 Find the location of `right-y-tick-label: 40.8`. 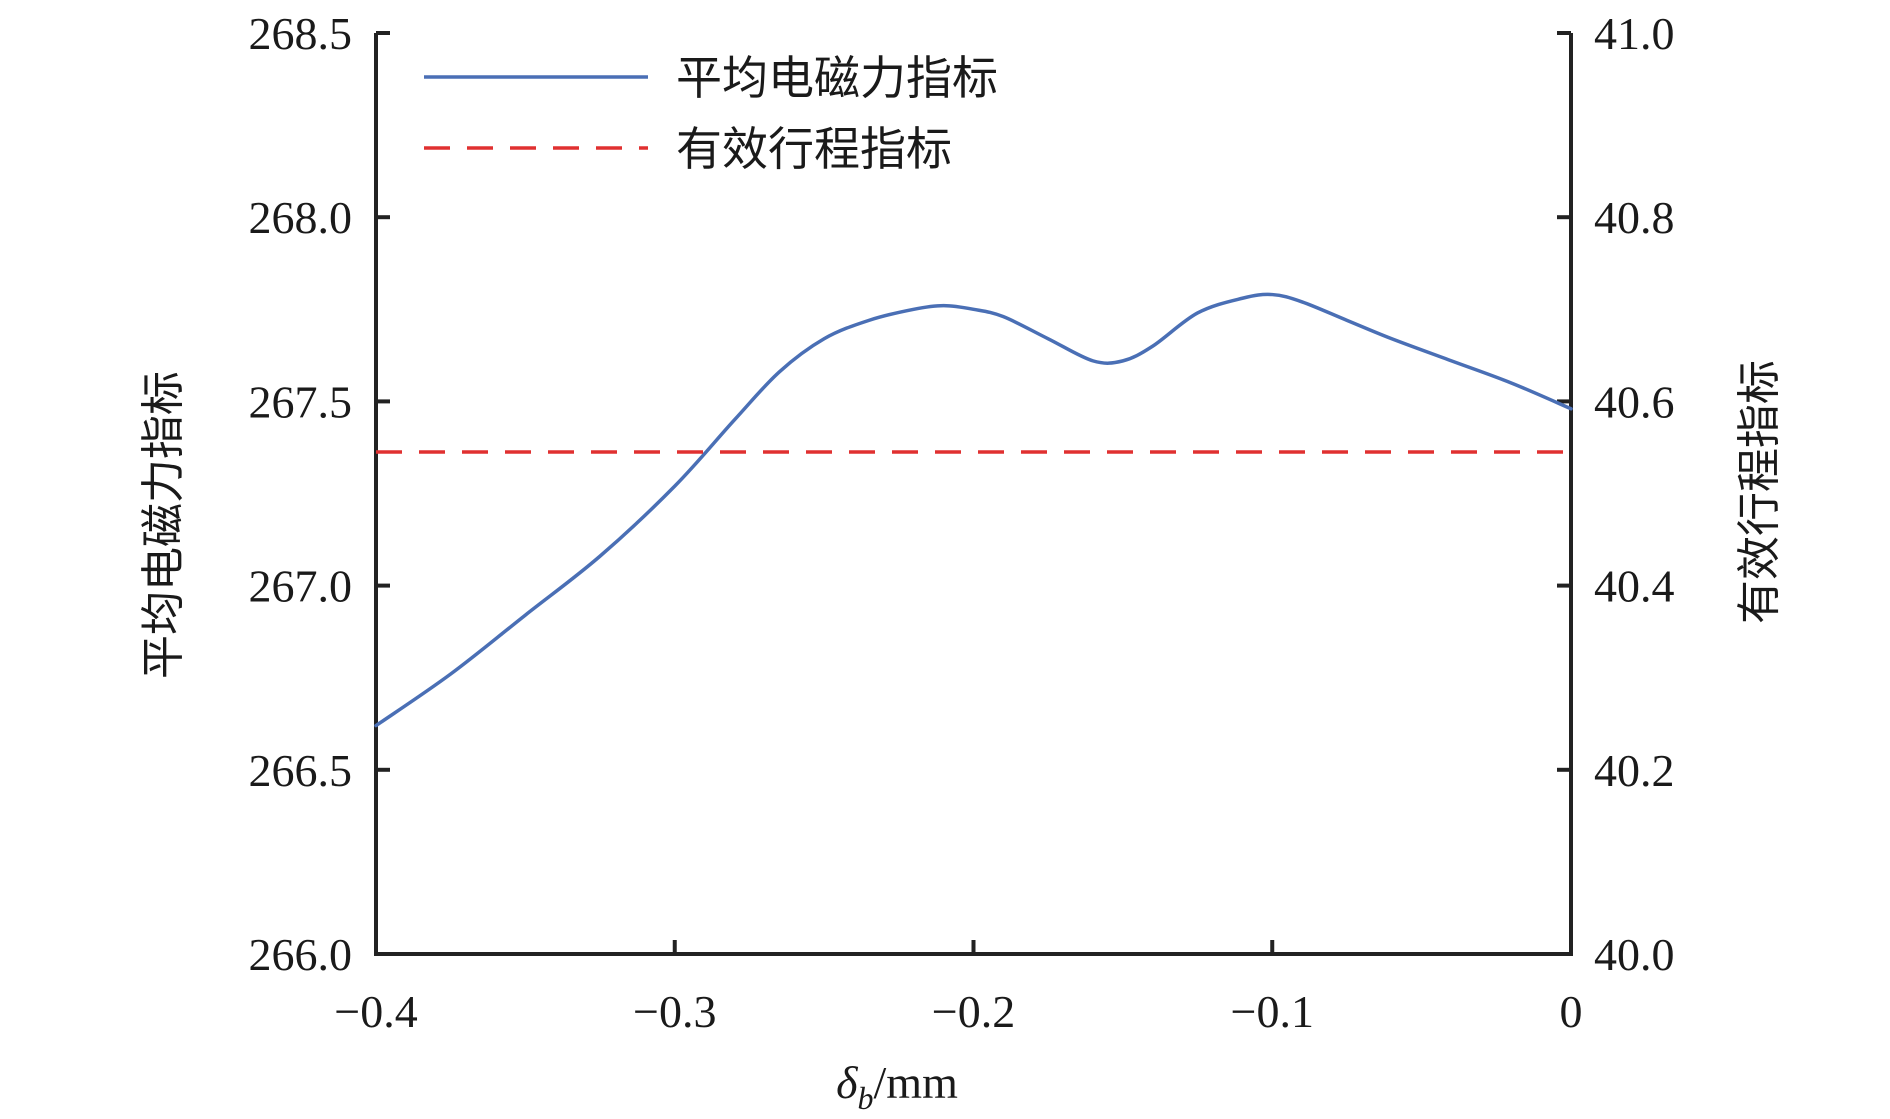

right-y-tick-label: 40.8 is located at coordinates (1634, 217).